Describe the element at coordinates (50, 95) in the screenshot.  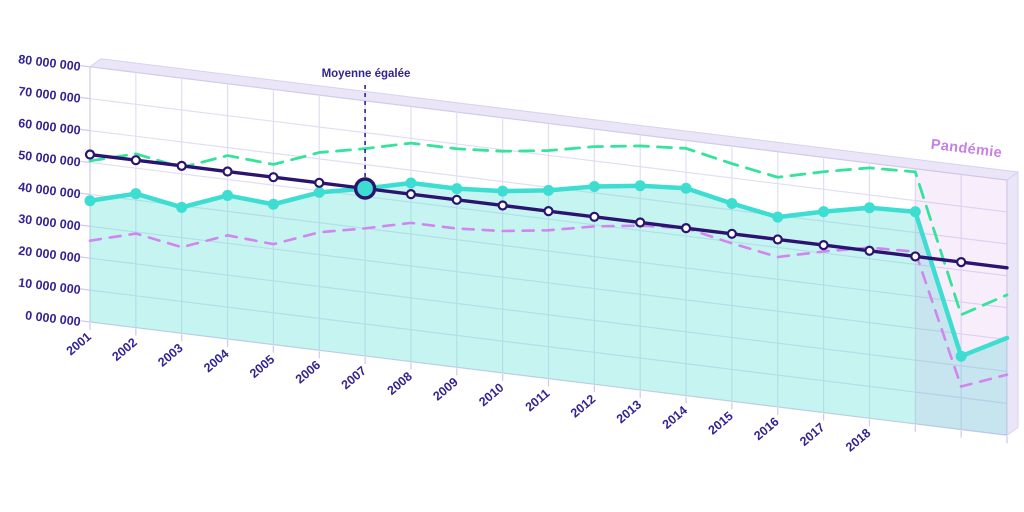
I see `y-axis-label: 70 000 000` at that location.